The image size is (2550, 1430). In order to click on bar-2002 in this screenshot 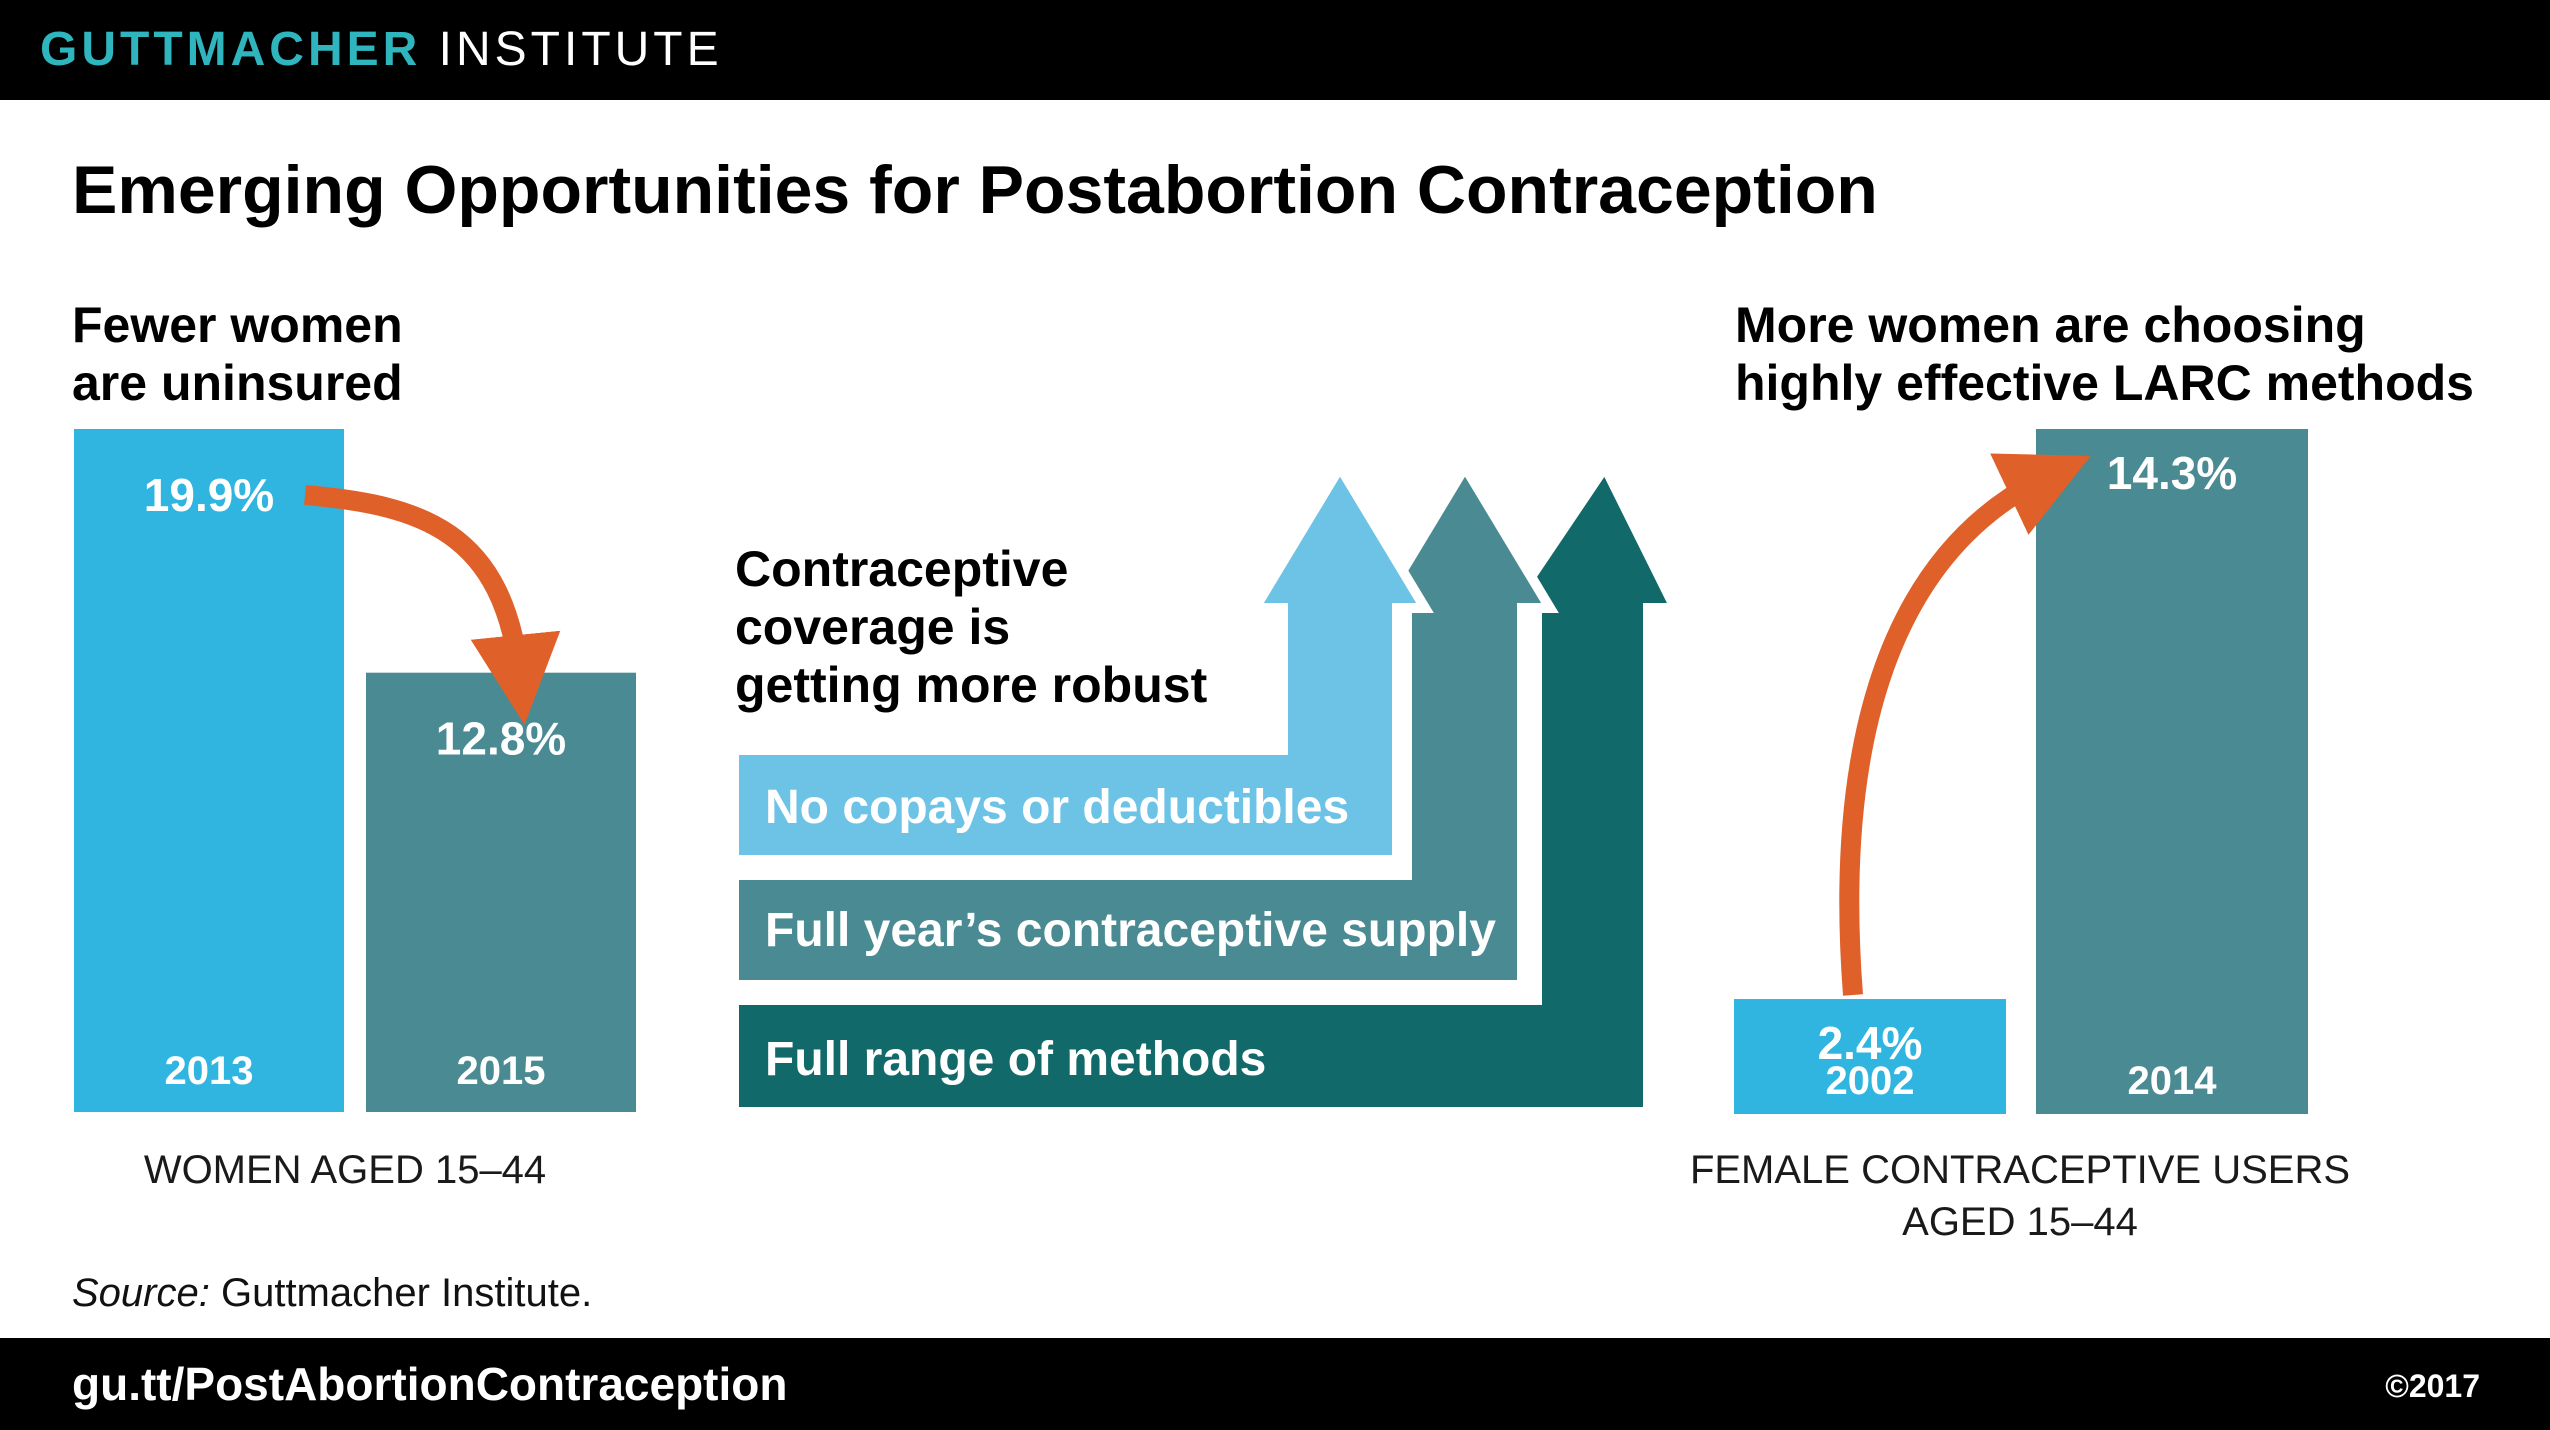, I will do `click(1870, 1056)`.